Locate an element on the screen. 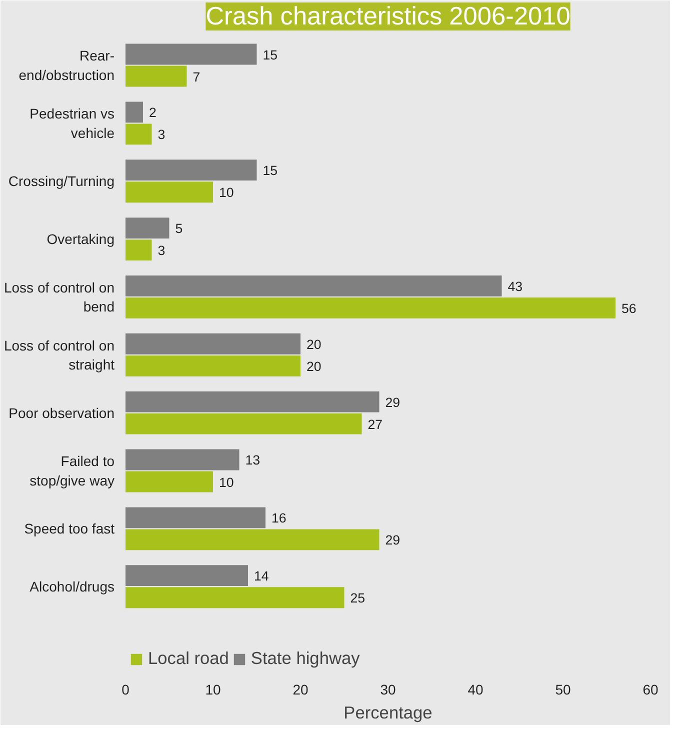  data-label: 7 is located at coordinates (196, 76).